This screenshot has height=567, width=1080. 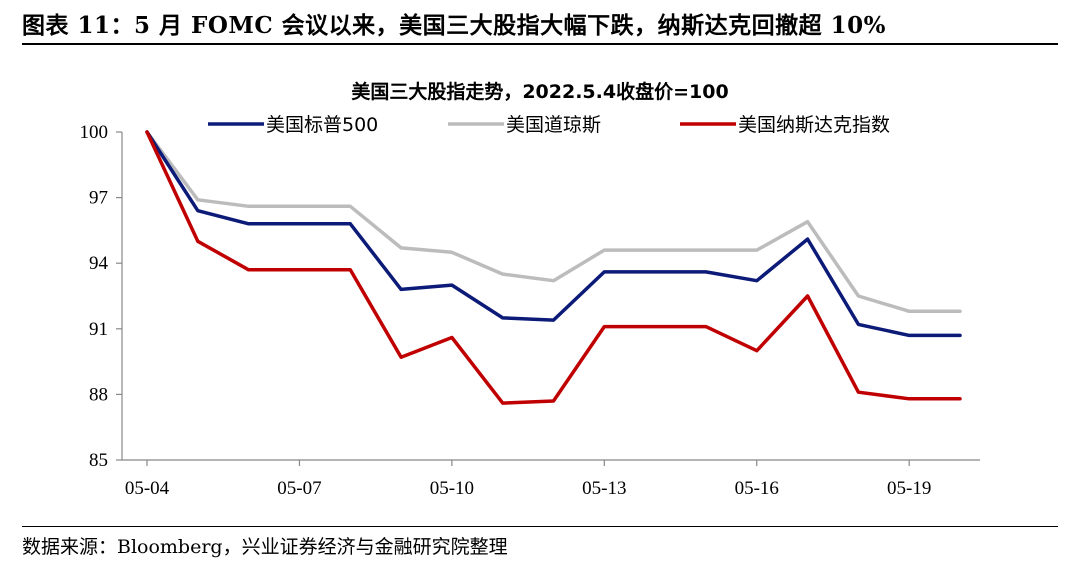 I want to click on legend: 美国标普500 美国道琼斯 美国纳斯达克指数, so click(x=549, y=125).